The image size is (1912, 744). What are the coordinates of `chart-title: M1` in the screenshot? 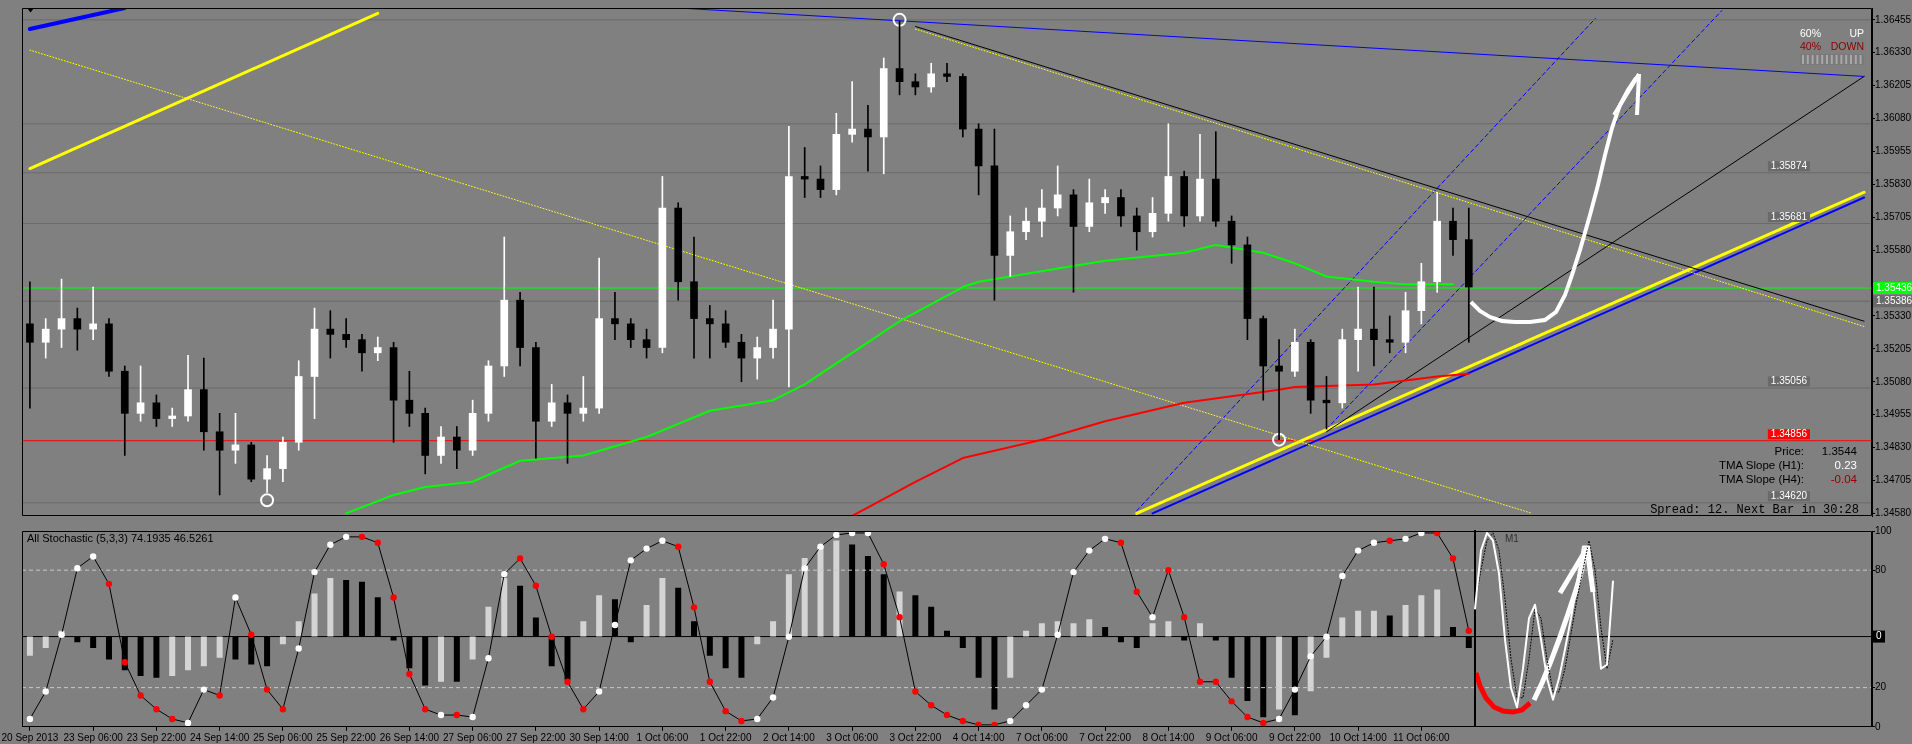 It's located at (1512, 538).